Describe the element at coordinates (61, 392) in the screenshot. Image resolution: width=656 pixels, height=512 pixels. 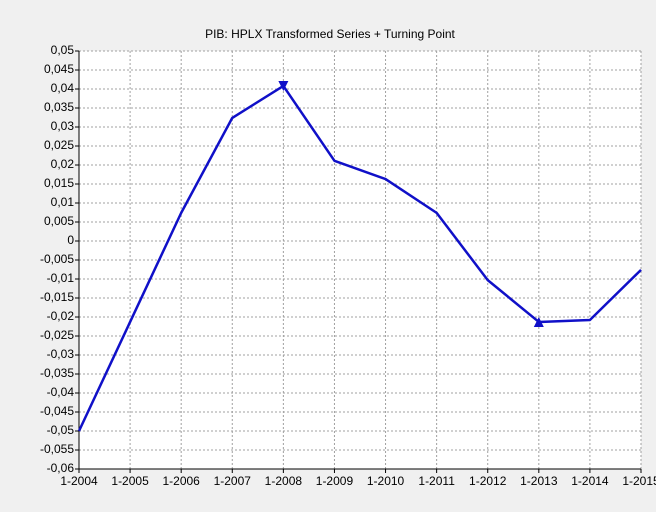
I see `y-tick-label: -0,04` at that location.